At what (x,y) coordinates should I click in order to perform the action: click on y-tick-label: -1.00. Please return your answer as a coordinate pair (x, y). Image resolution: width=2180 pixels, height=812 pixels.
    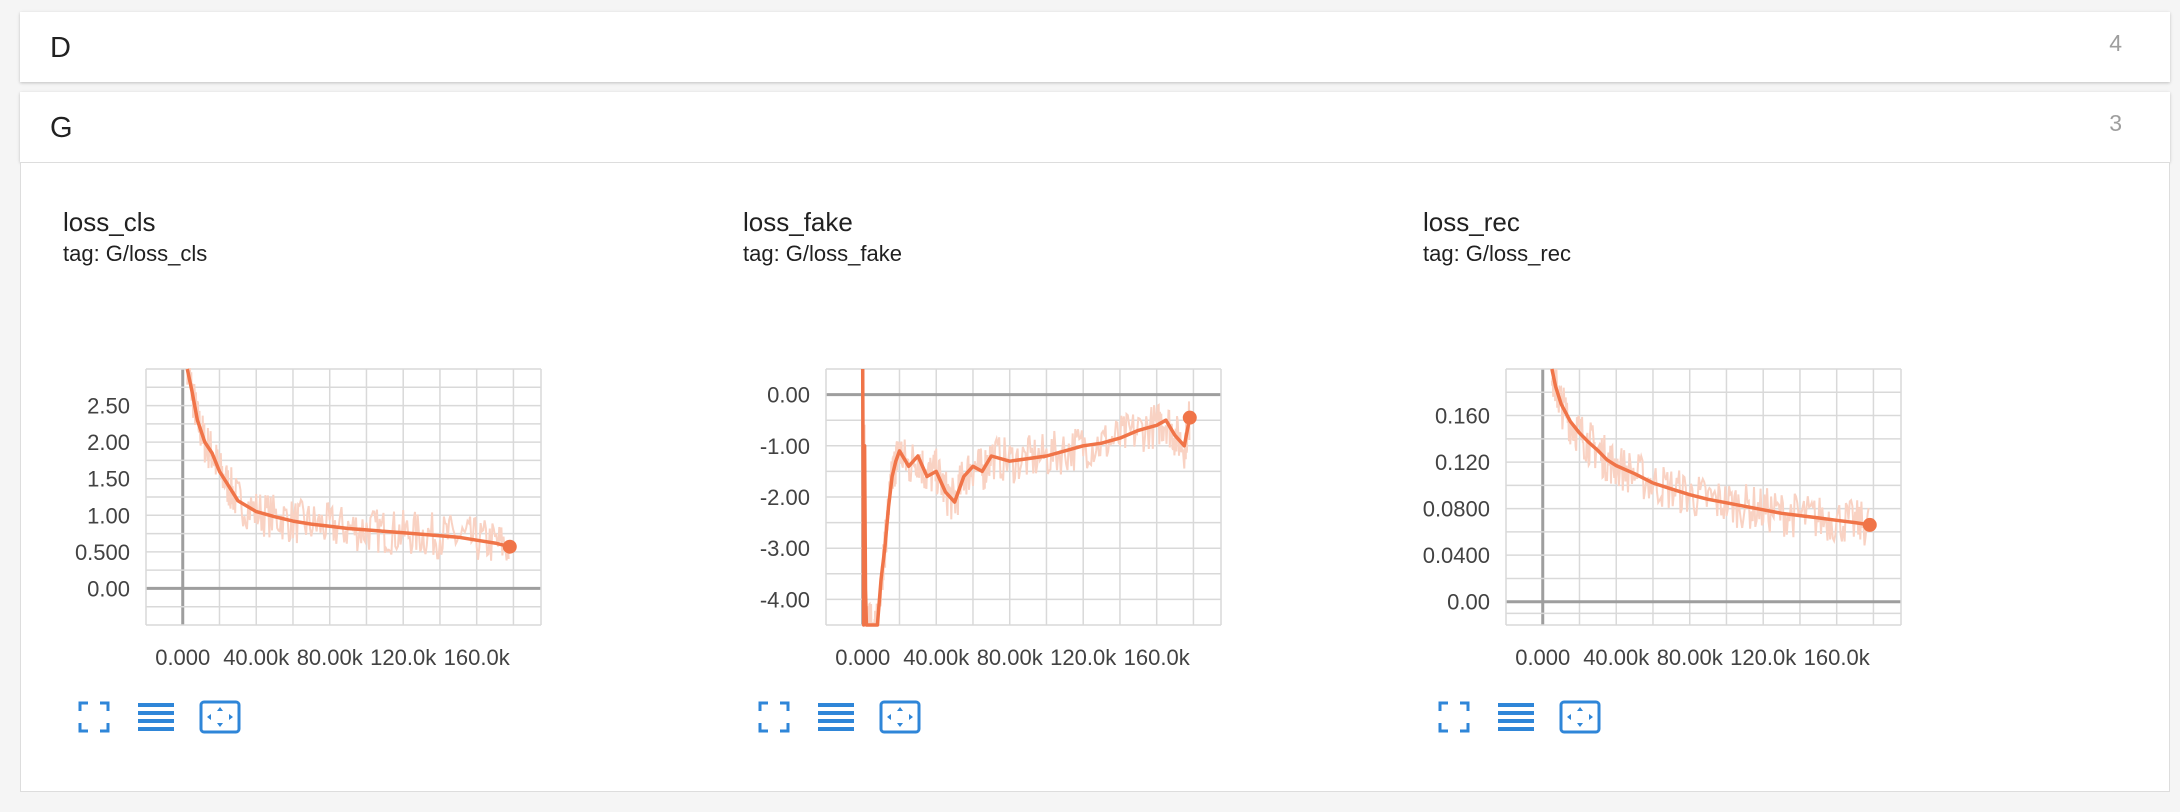
    Looking at the image, I should click on (785, 446).